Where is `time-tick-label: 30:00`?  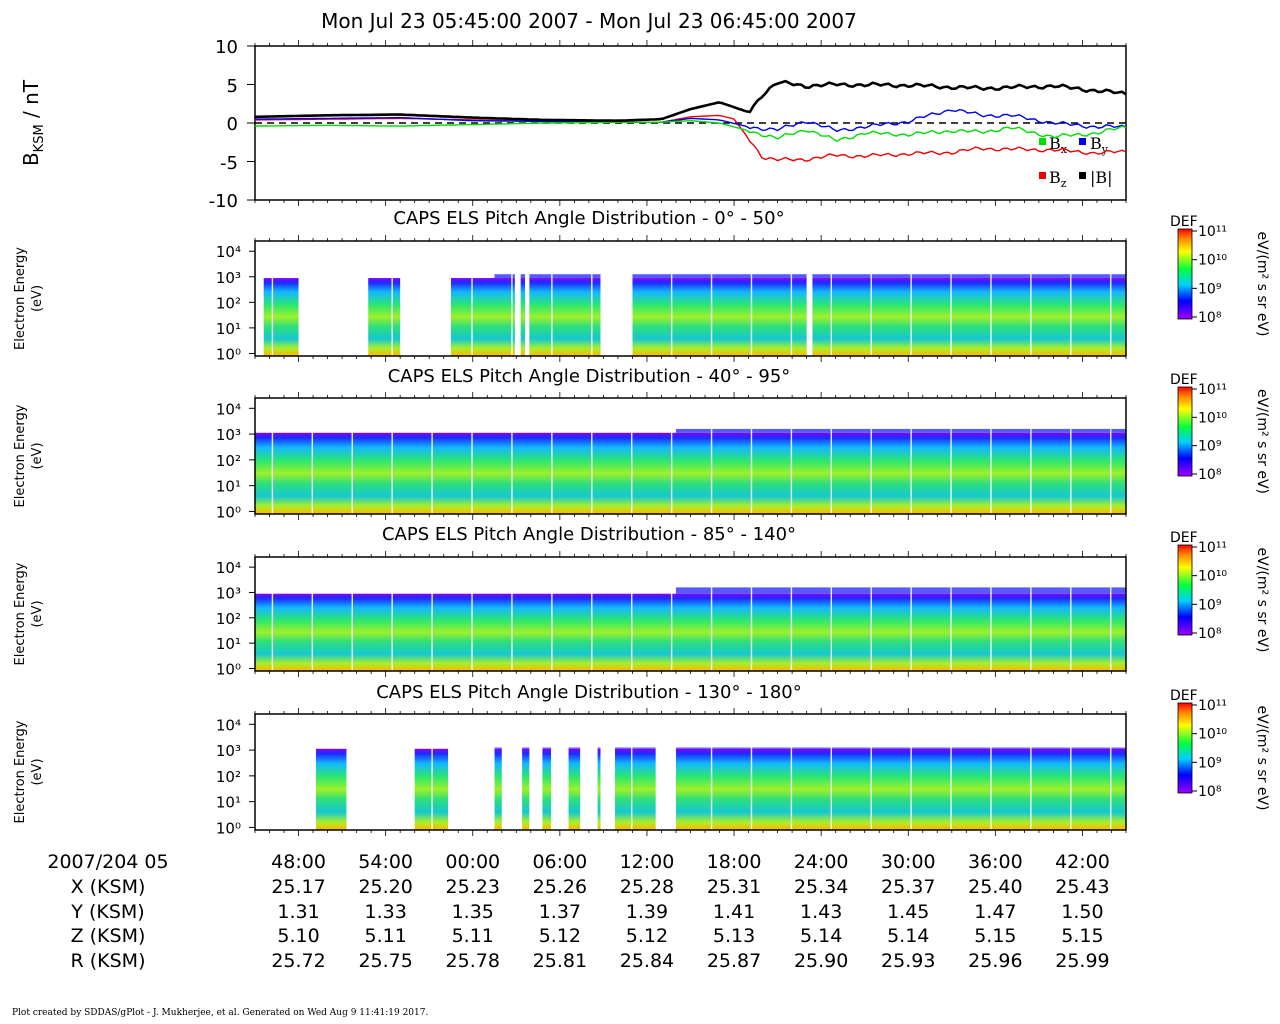
time-tick-label: 30:00 is located at coordinates (908, 862).